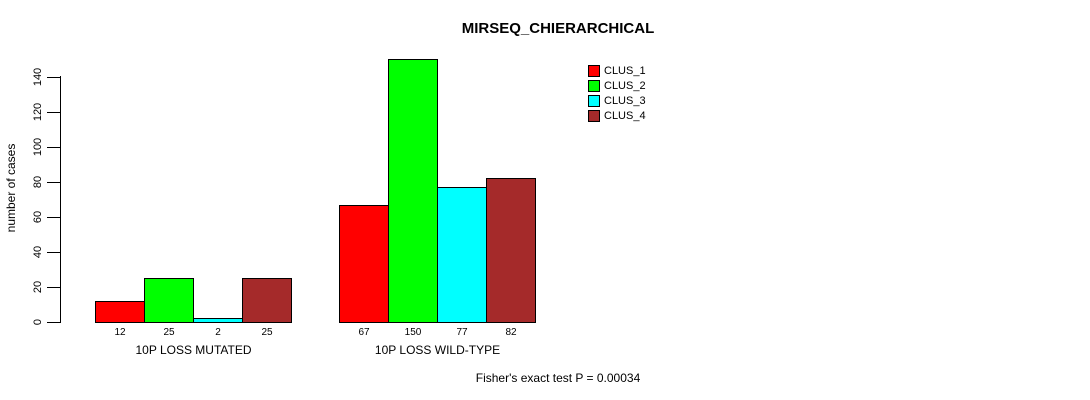 The height and width of the screenshot is (400, 1090). Describe the element at coordinates (11, 188) in the screenshot. I see `y-axis-label: number of cases` at that location.